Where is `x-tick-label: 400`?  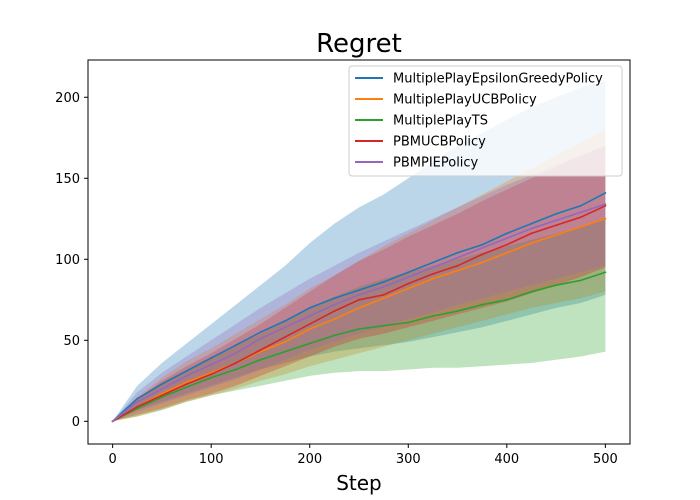
x-tick-label: 400 is located at coordinates (506, 459).